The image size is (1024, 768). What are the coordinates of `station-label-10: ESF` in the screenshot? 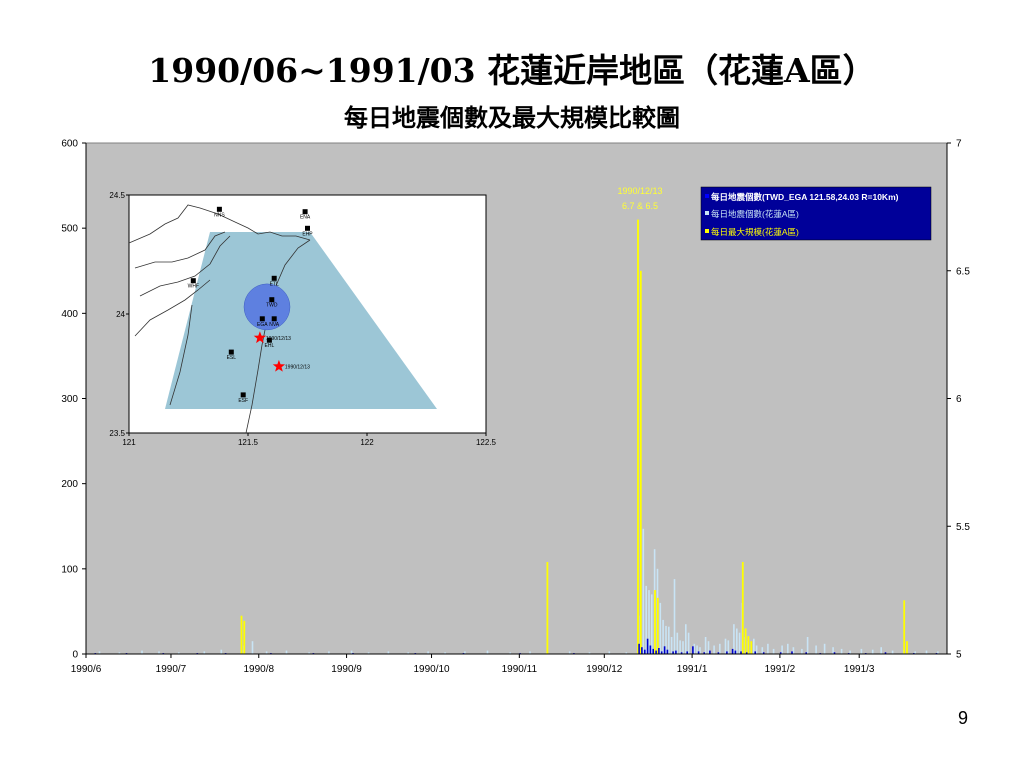 It's located at (243, 401).